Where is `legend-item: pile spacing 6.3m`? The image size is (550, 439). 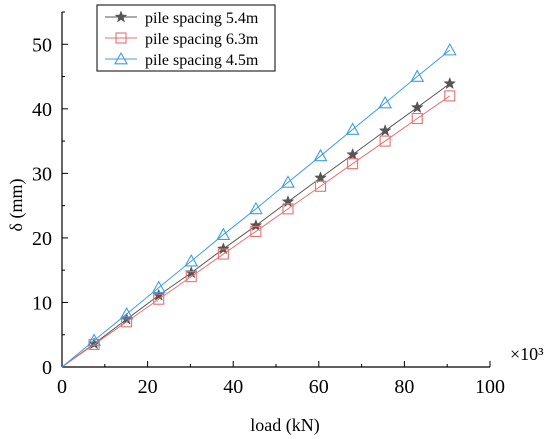 legend-item: pile spacing 6.3m is located at coordinates (182, 39).